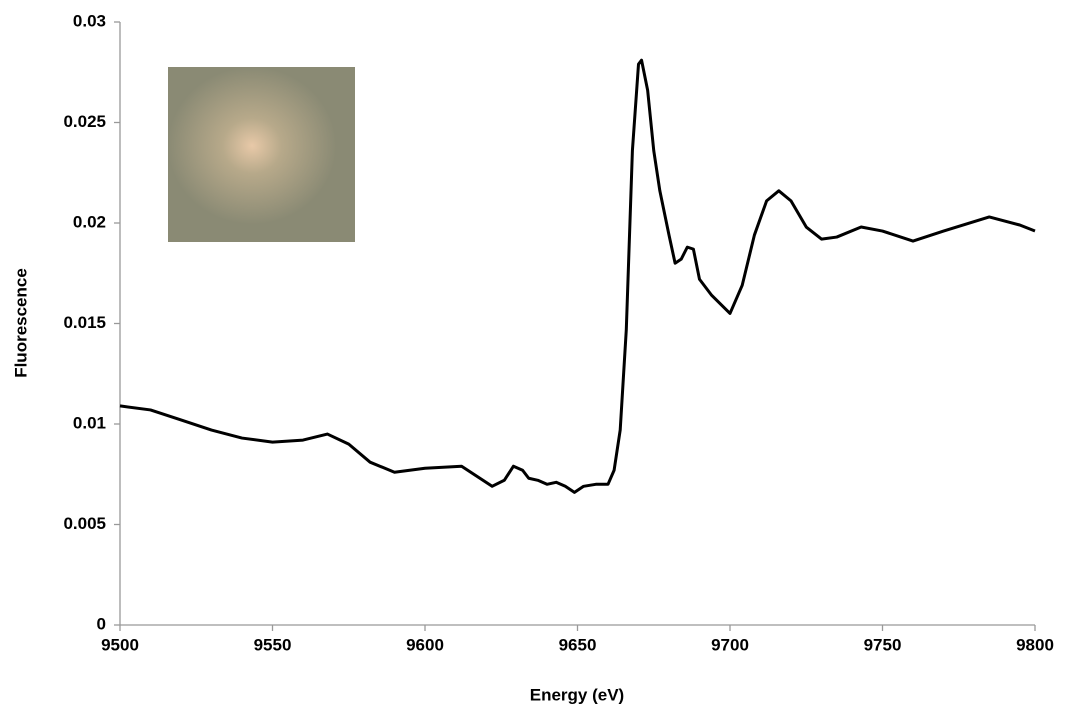 Image resolution: width=1065 pixels, height=709 pixels. Describe the element at coordinates (1035, 644) in the screenshot. I see `x-tick-label: 9800` at that location.